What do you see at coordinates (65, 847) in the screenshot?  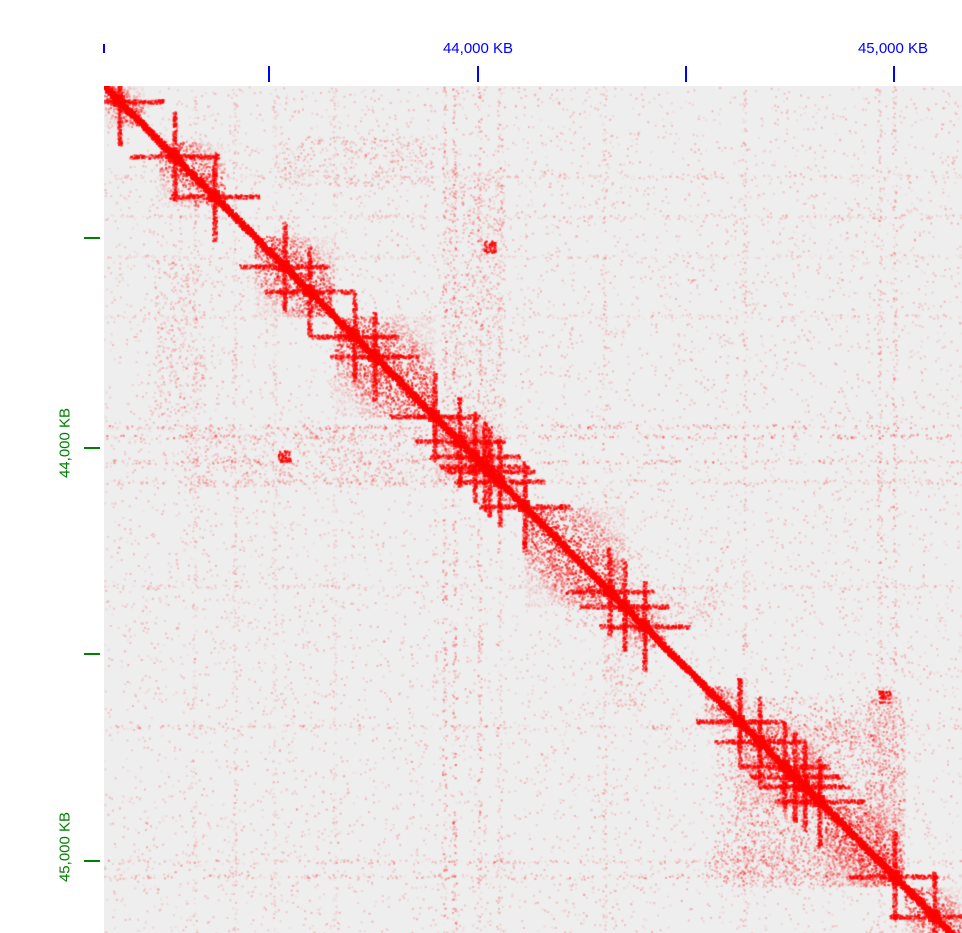 I see `y-axis-label-45000: 45,000 KB` at bounding box center [65, 847].